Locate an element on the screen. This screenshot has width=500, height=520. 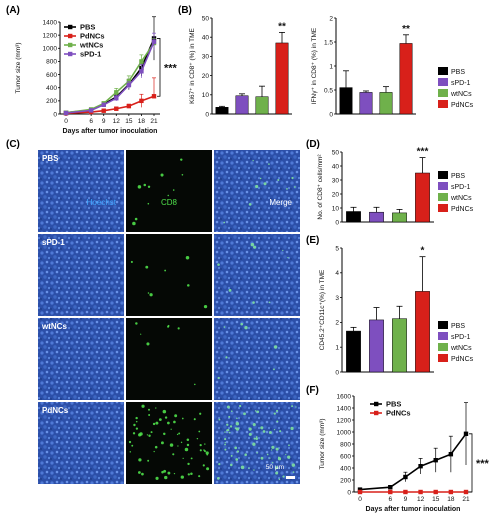
legend-label: PBS is located at coordinates (458, 326).